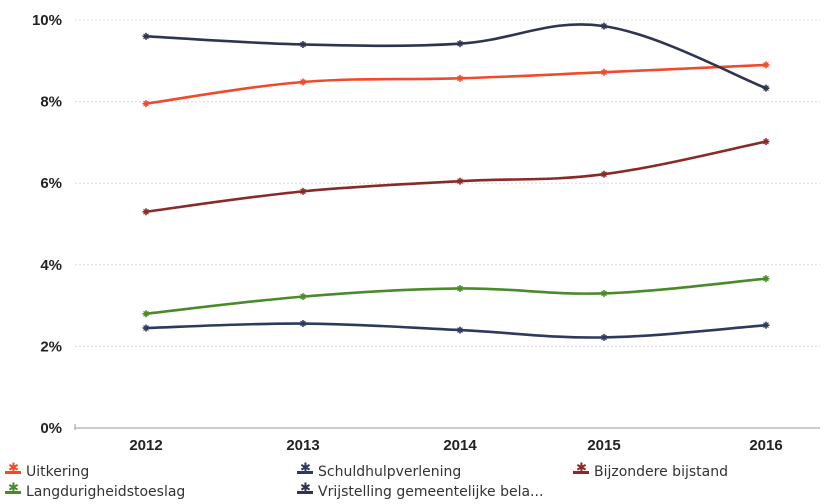  What do you see at coordinates (106, 492) in the screenshot?
I see `legend-label: Langdurigheidstoeslag` at bounding box center [106, 492].